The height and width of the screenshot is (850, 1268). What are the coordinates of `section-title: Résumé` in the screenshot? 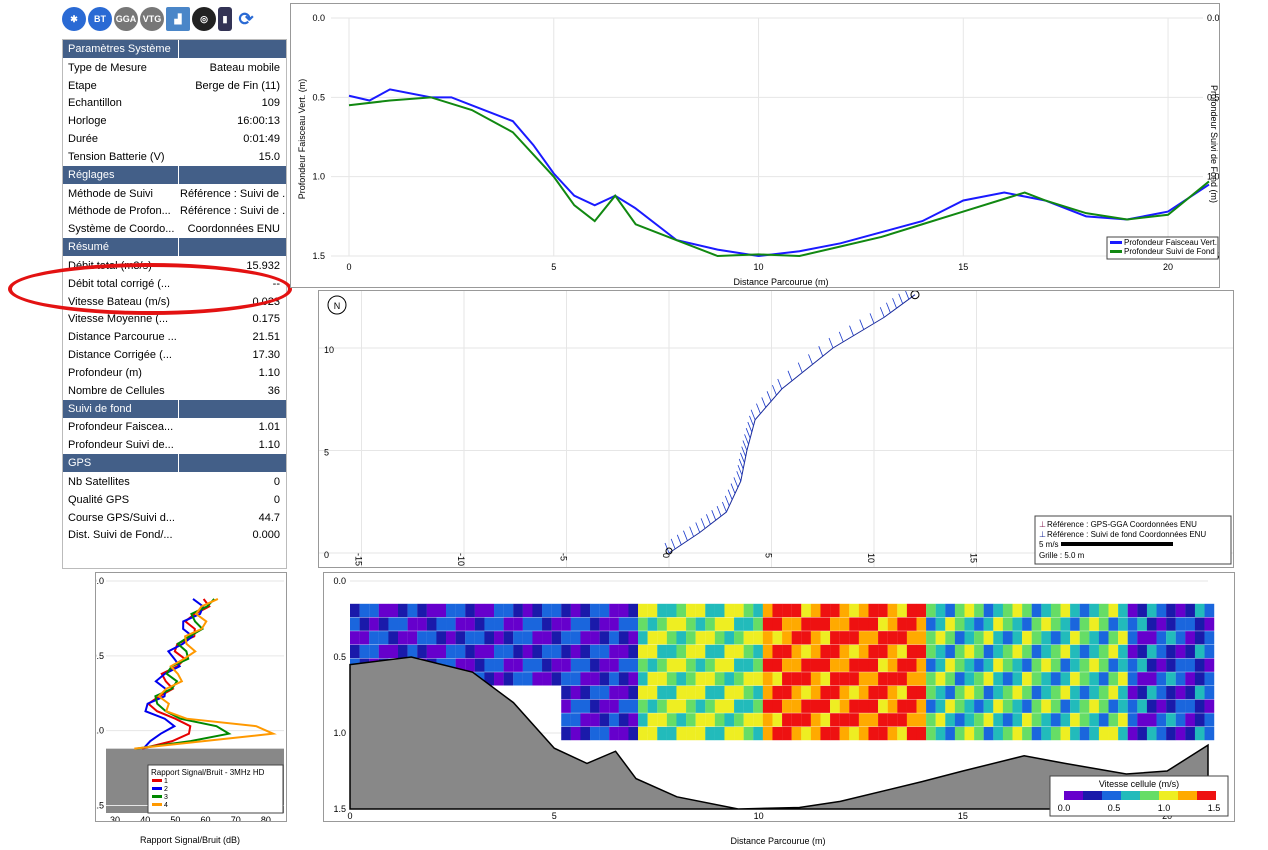 It's located at (121, 247).